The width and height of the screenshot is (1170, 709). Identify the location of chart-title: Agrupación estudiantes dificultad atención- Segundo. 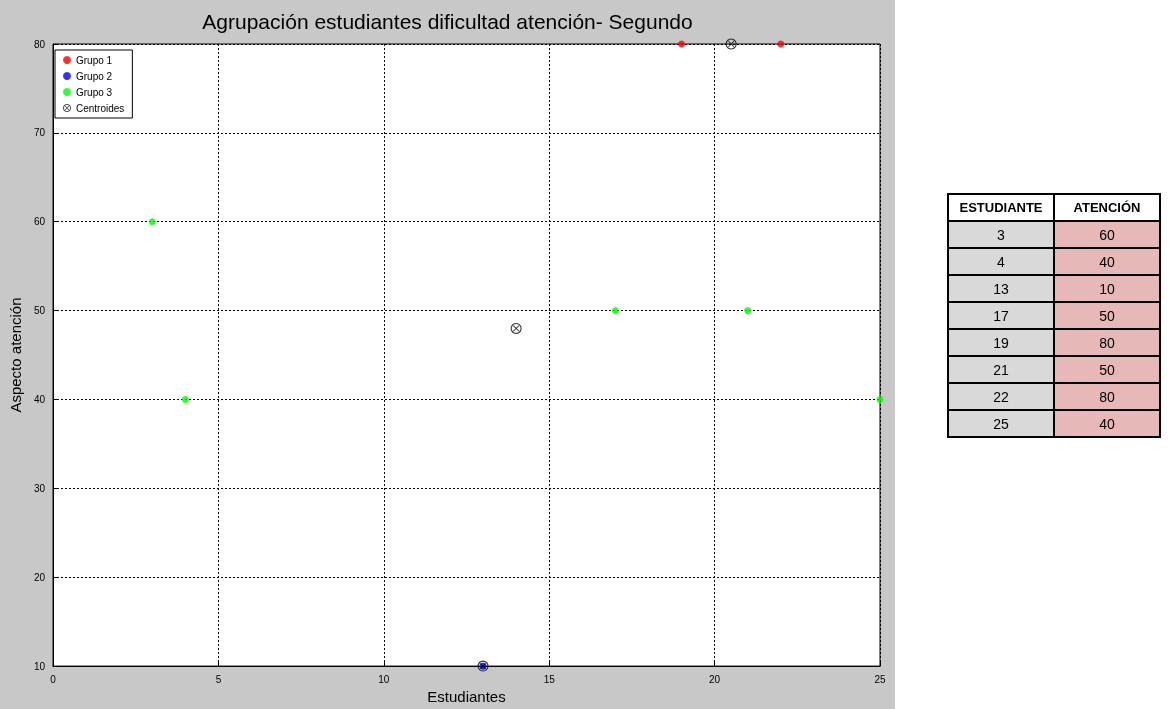
(447, 21).